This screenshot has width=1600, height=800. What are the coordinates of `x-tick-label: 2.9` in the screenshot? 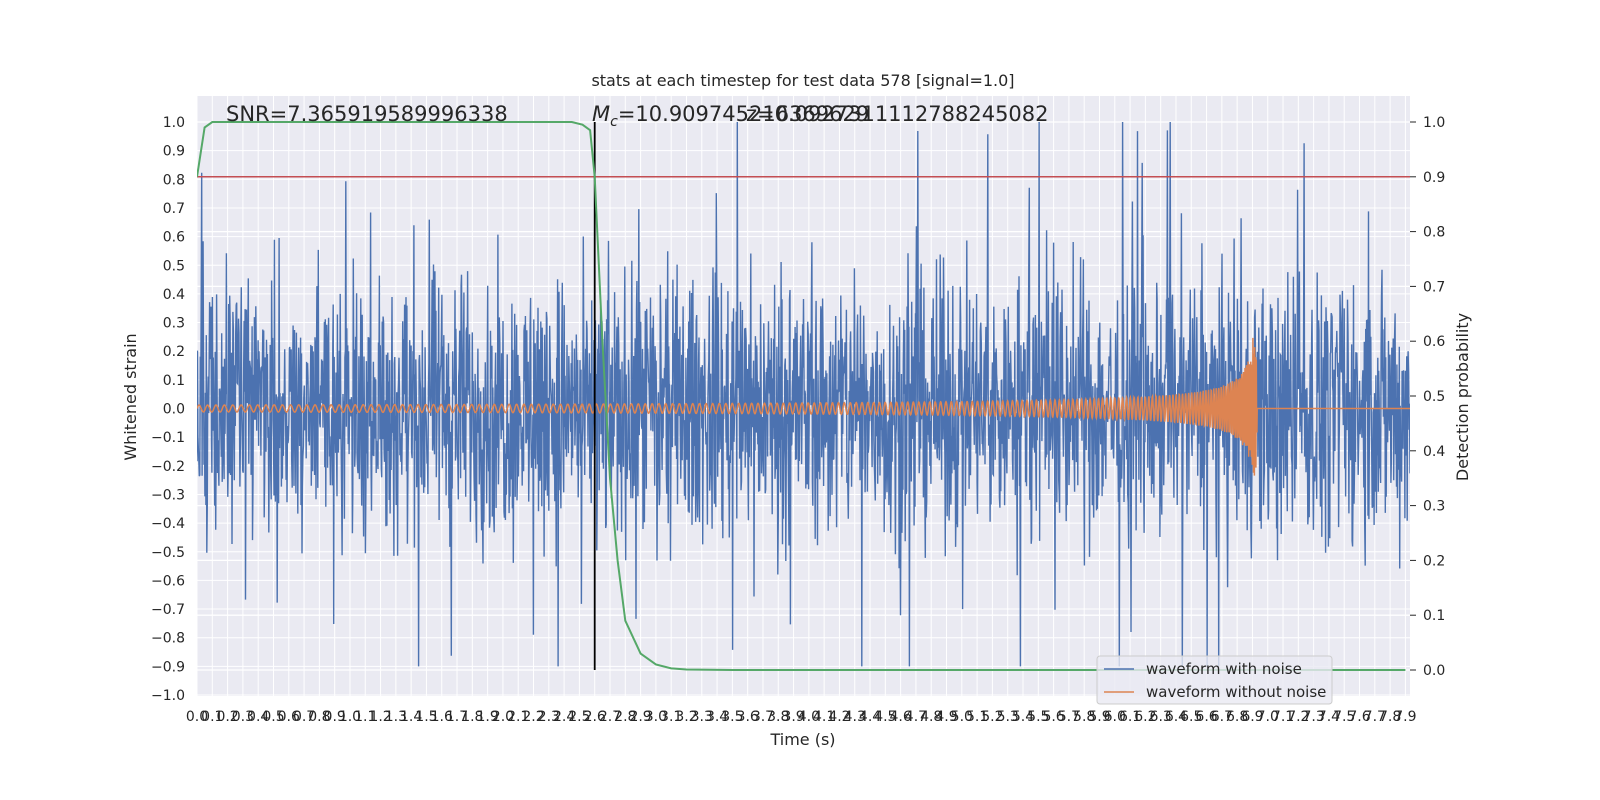 It's located at (640, 717).